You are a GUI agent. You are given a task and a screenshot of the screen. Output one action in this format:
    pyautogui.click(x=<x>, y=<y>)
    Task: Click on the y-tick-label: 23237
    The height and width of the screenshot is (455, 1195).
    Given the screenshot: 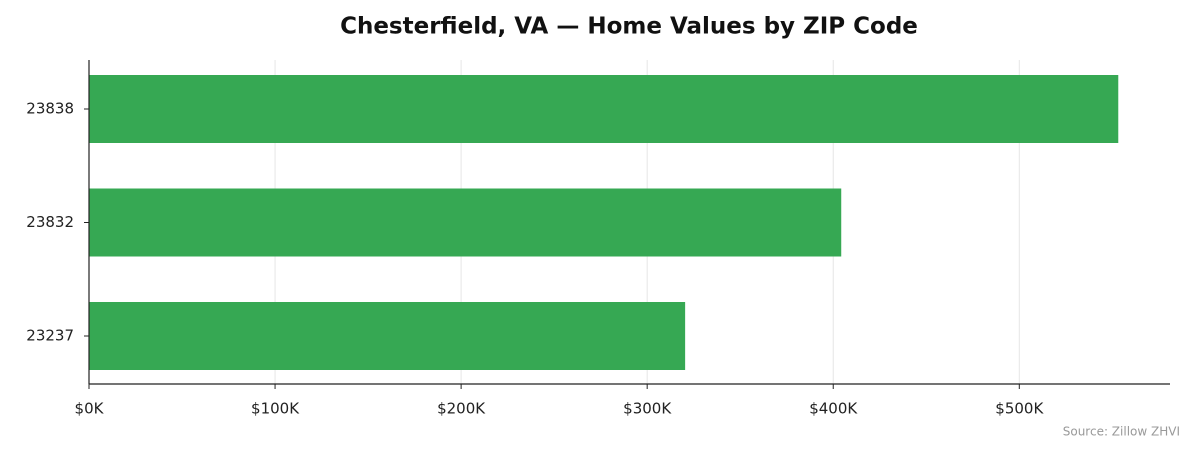 What is the action you would take?
    pyautogui.click(x=50, y=336)
    